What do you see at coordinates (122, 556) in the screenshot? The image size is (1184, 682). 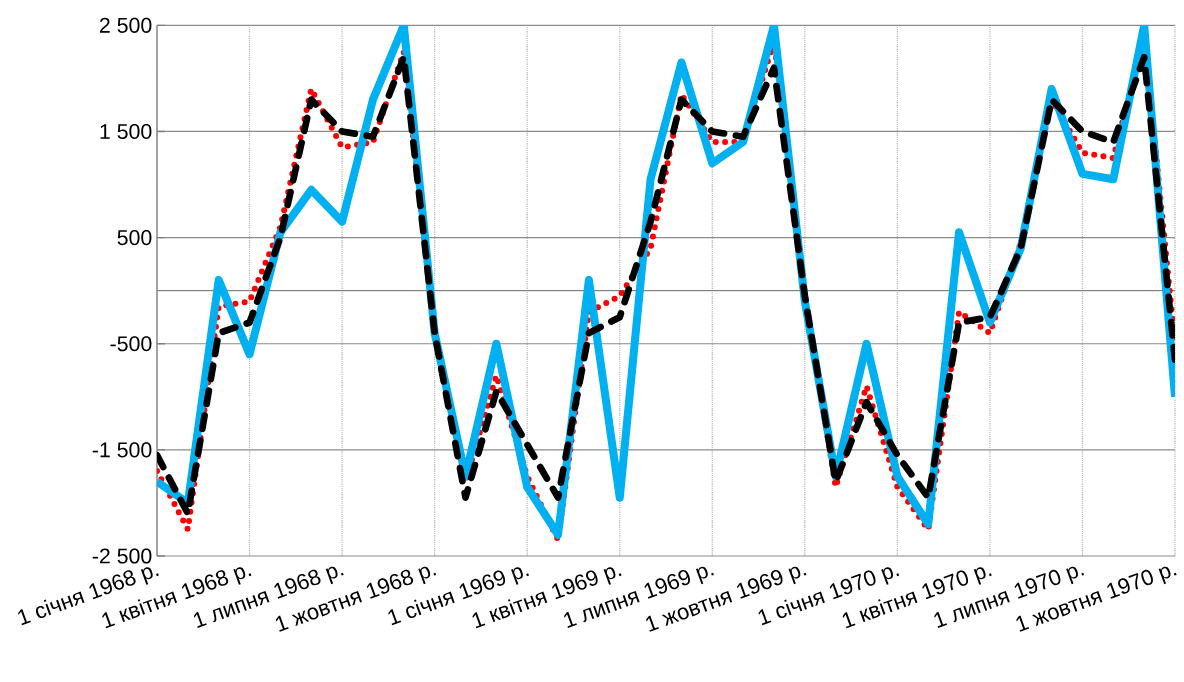 I see `y-tick-label: -2 500` at bounding box center [122, 556].